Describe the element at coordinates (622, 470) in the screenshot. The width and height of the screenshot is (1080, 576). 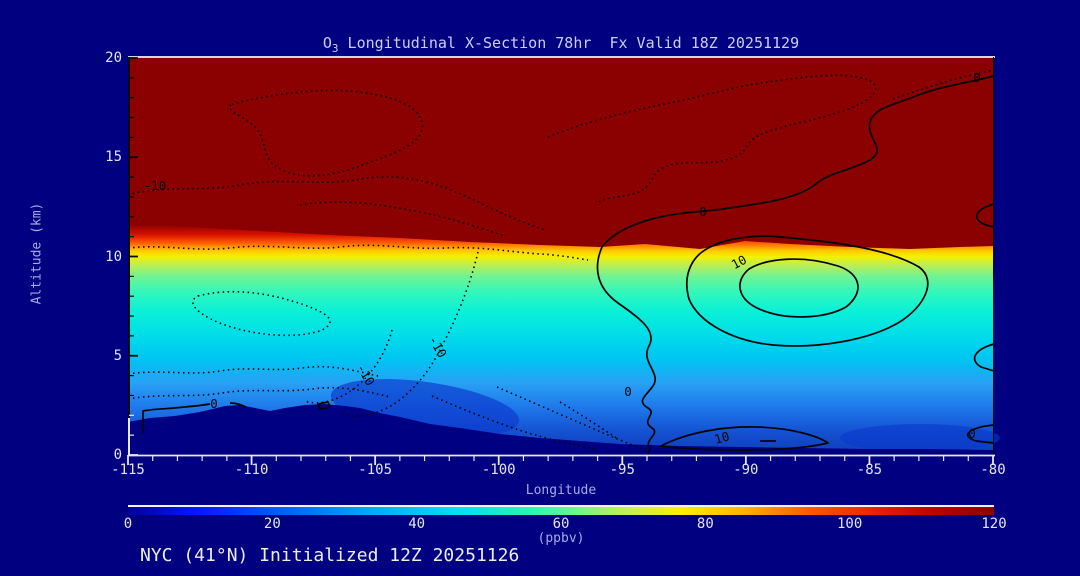
I see `x-tick-label: -95` at that location.